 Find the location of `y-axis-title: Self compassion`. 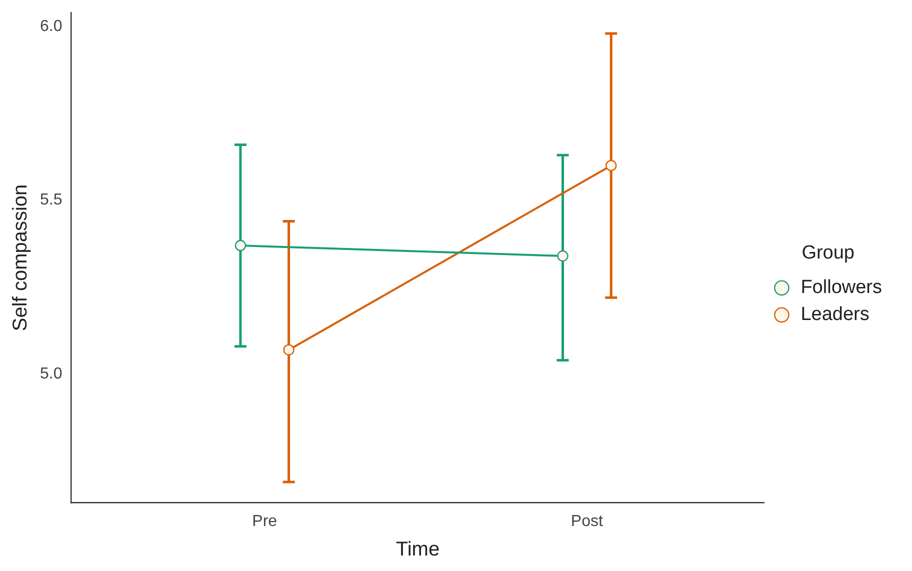

y-axis-title: Self compassion is located at coordinates (21, 258).